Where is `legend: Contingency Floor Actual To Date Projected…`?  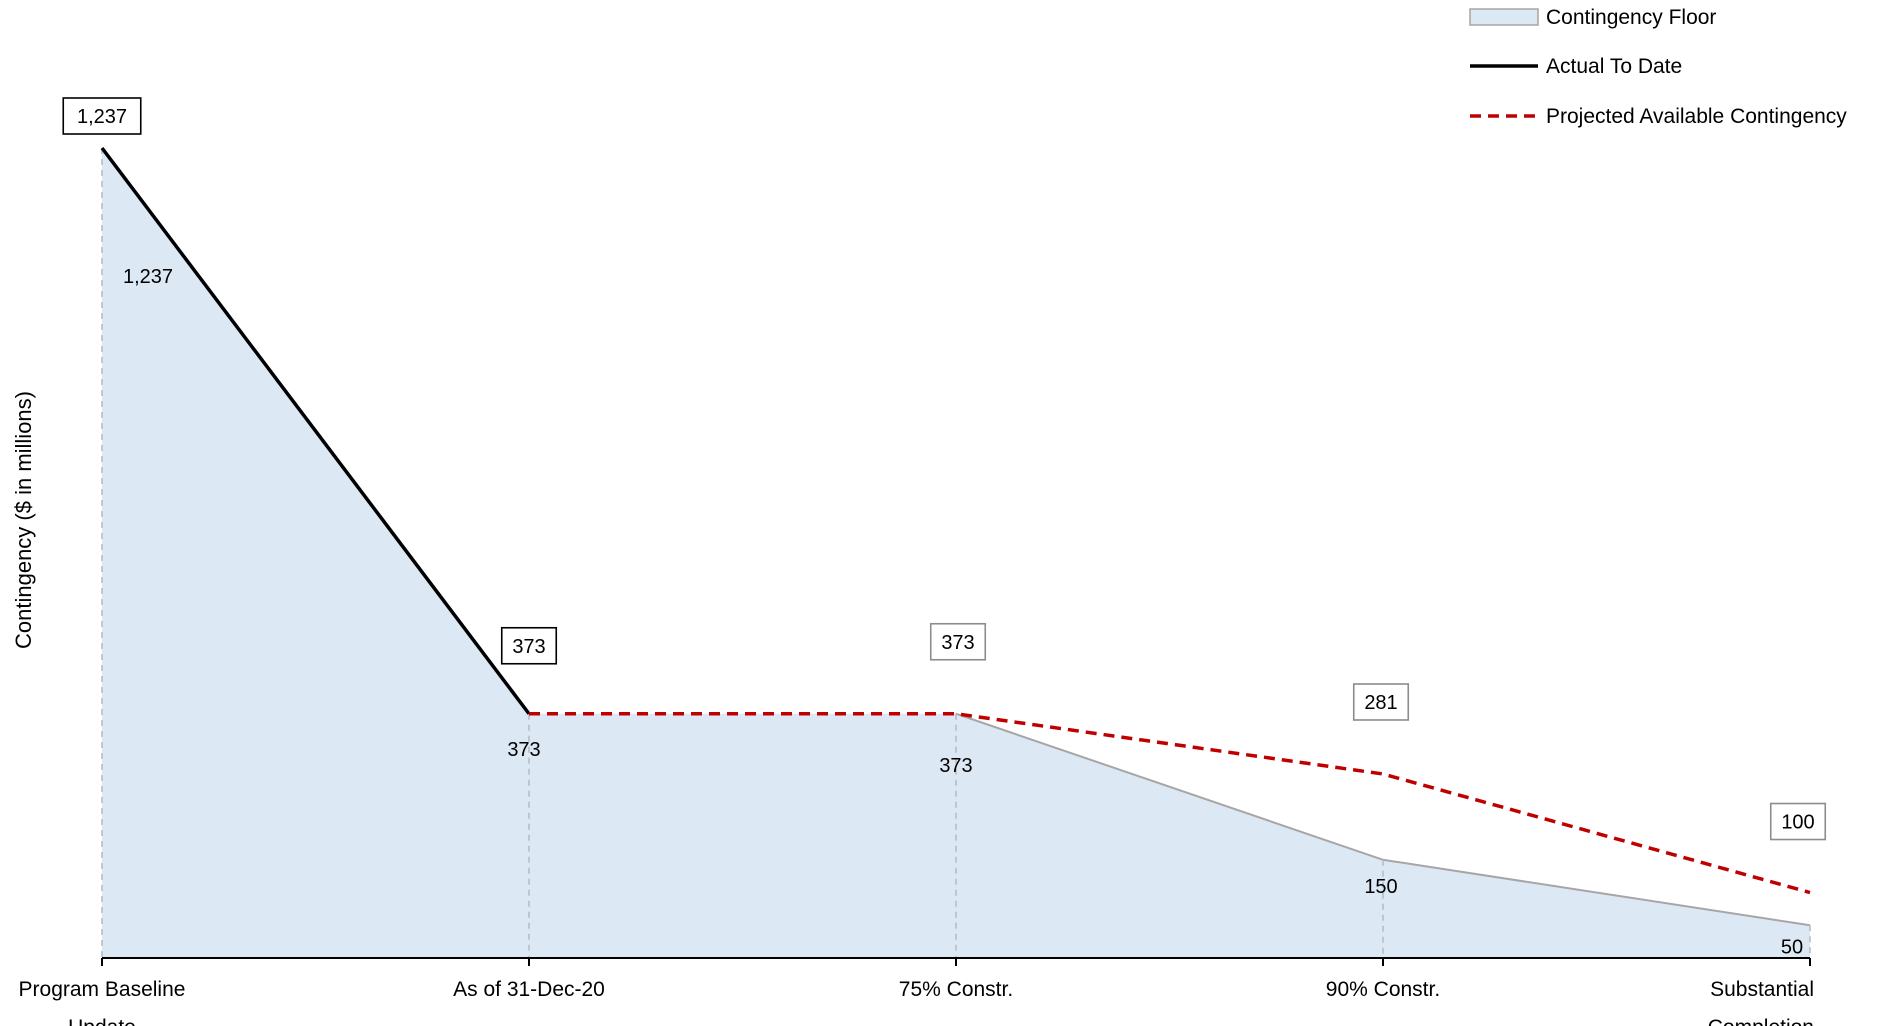
legend: Contingency Floor Actual To Date Projected… is located at coordinates (1658, 67).